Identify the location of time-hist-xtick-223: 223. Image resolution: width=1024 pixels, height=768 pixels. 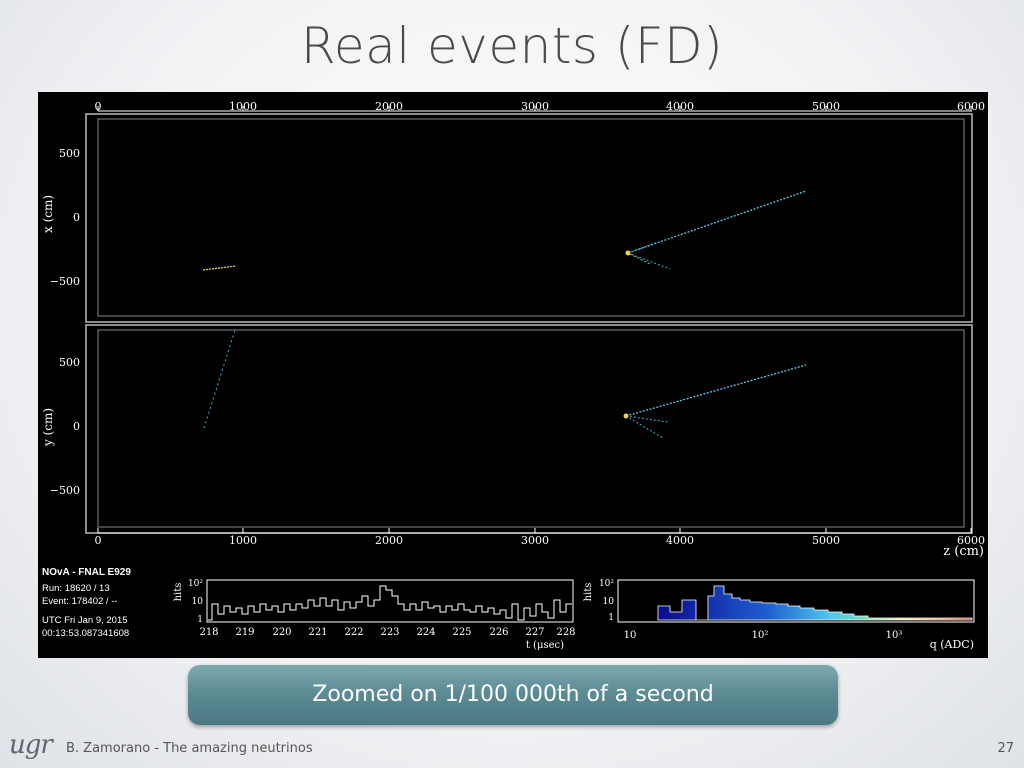
(389, 632).